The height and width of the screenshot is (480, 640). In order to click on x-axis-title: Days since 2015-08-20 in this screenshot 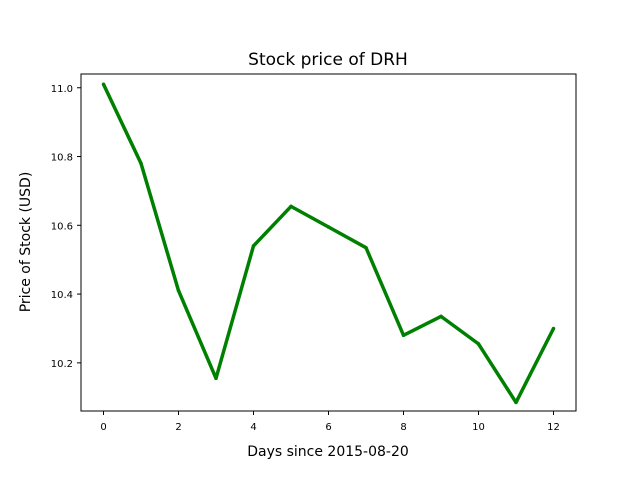, I will do `click(328, 452)`.